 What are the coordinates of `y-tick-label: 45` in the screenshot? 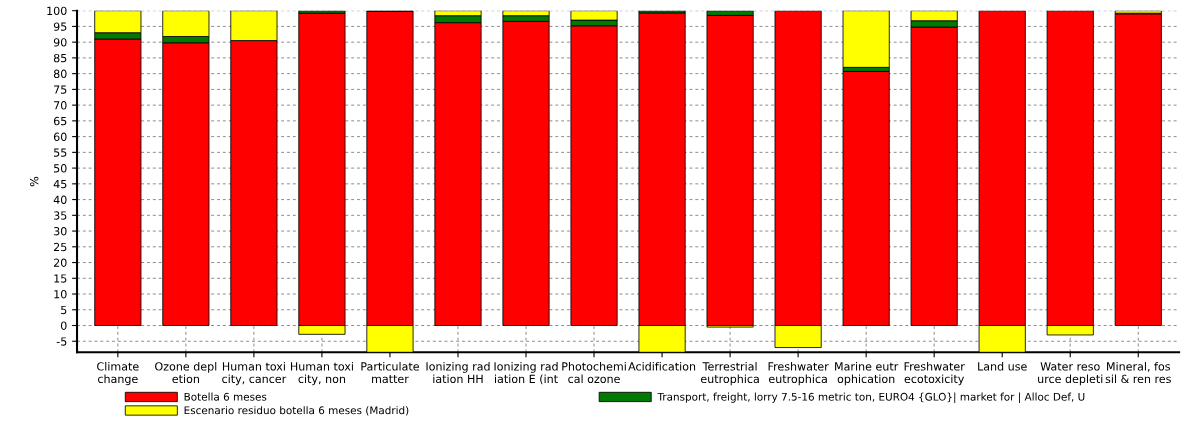 It's located at (60, 184).